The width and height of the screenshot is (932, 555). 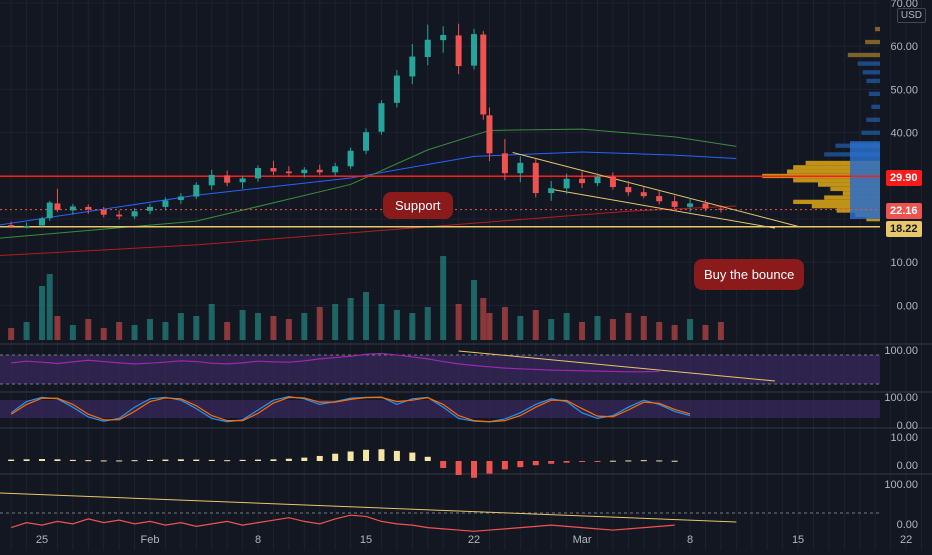 I want to click on resistance-price-tag: 29.90, so click(x=904, y=178).